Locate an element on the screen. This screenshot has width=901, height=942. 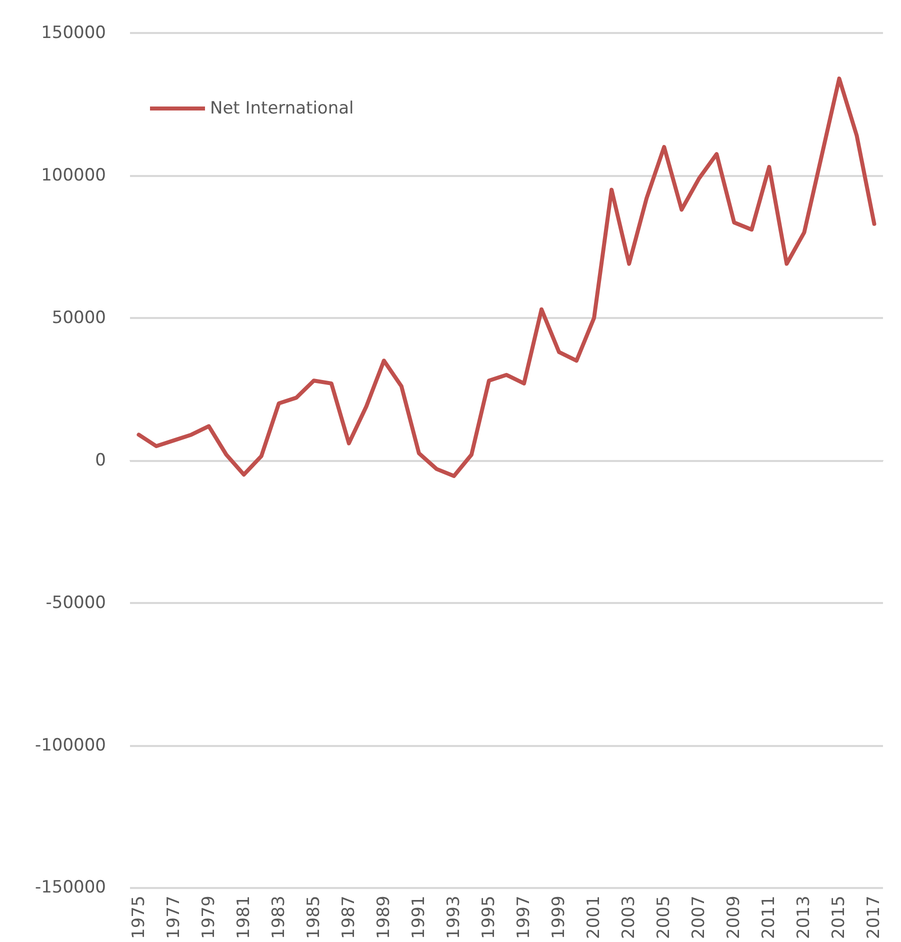
x-tick-label: 1985 is located at coordinates (314, 917).